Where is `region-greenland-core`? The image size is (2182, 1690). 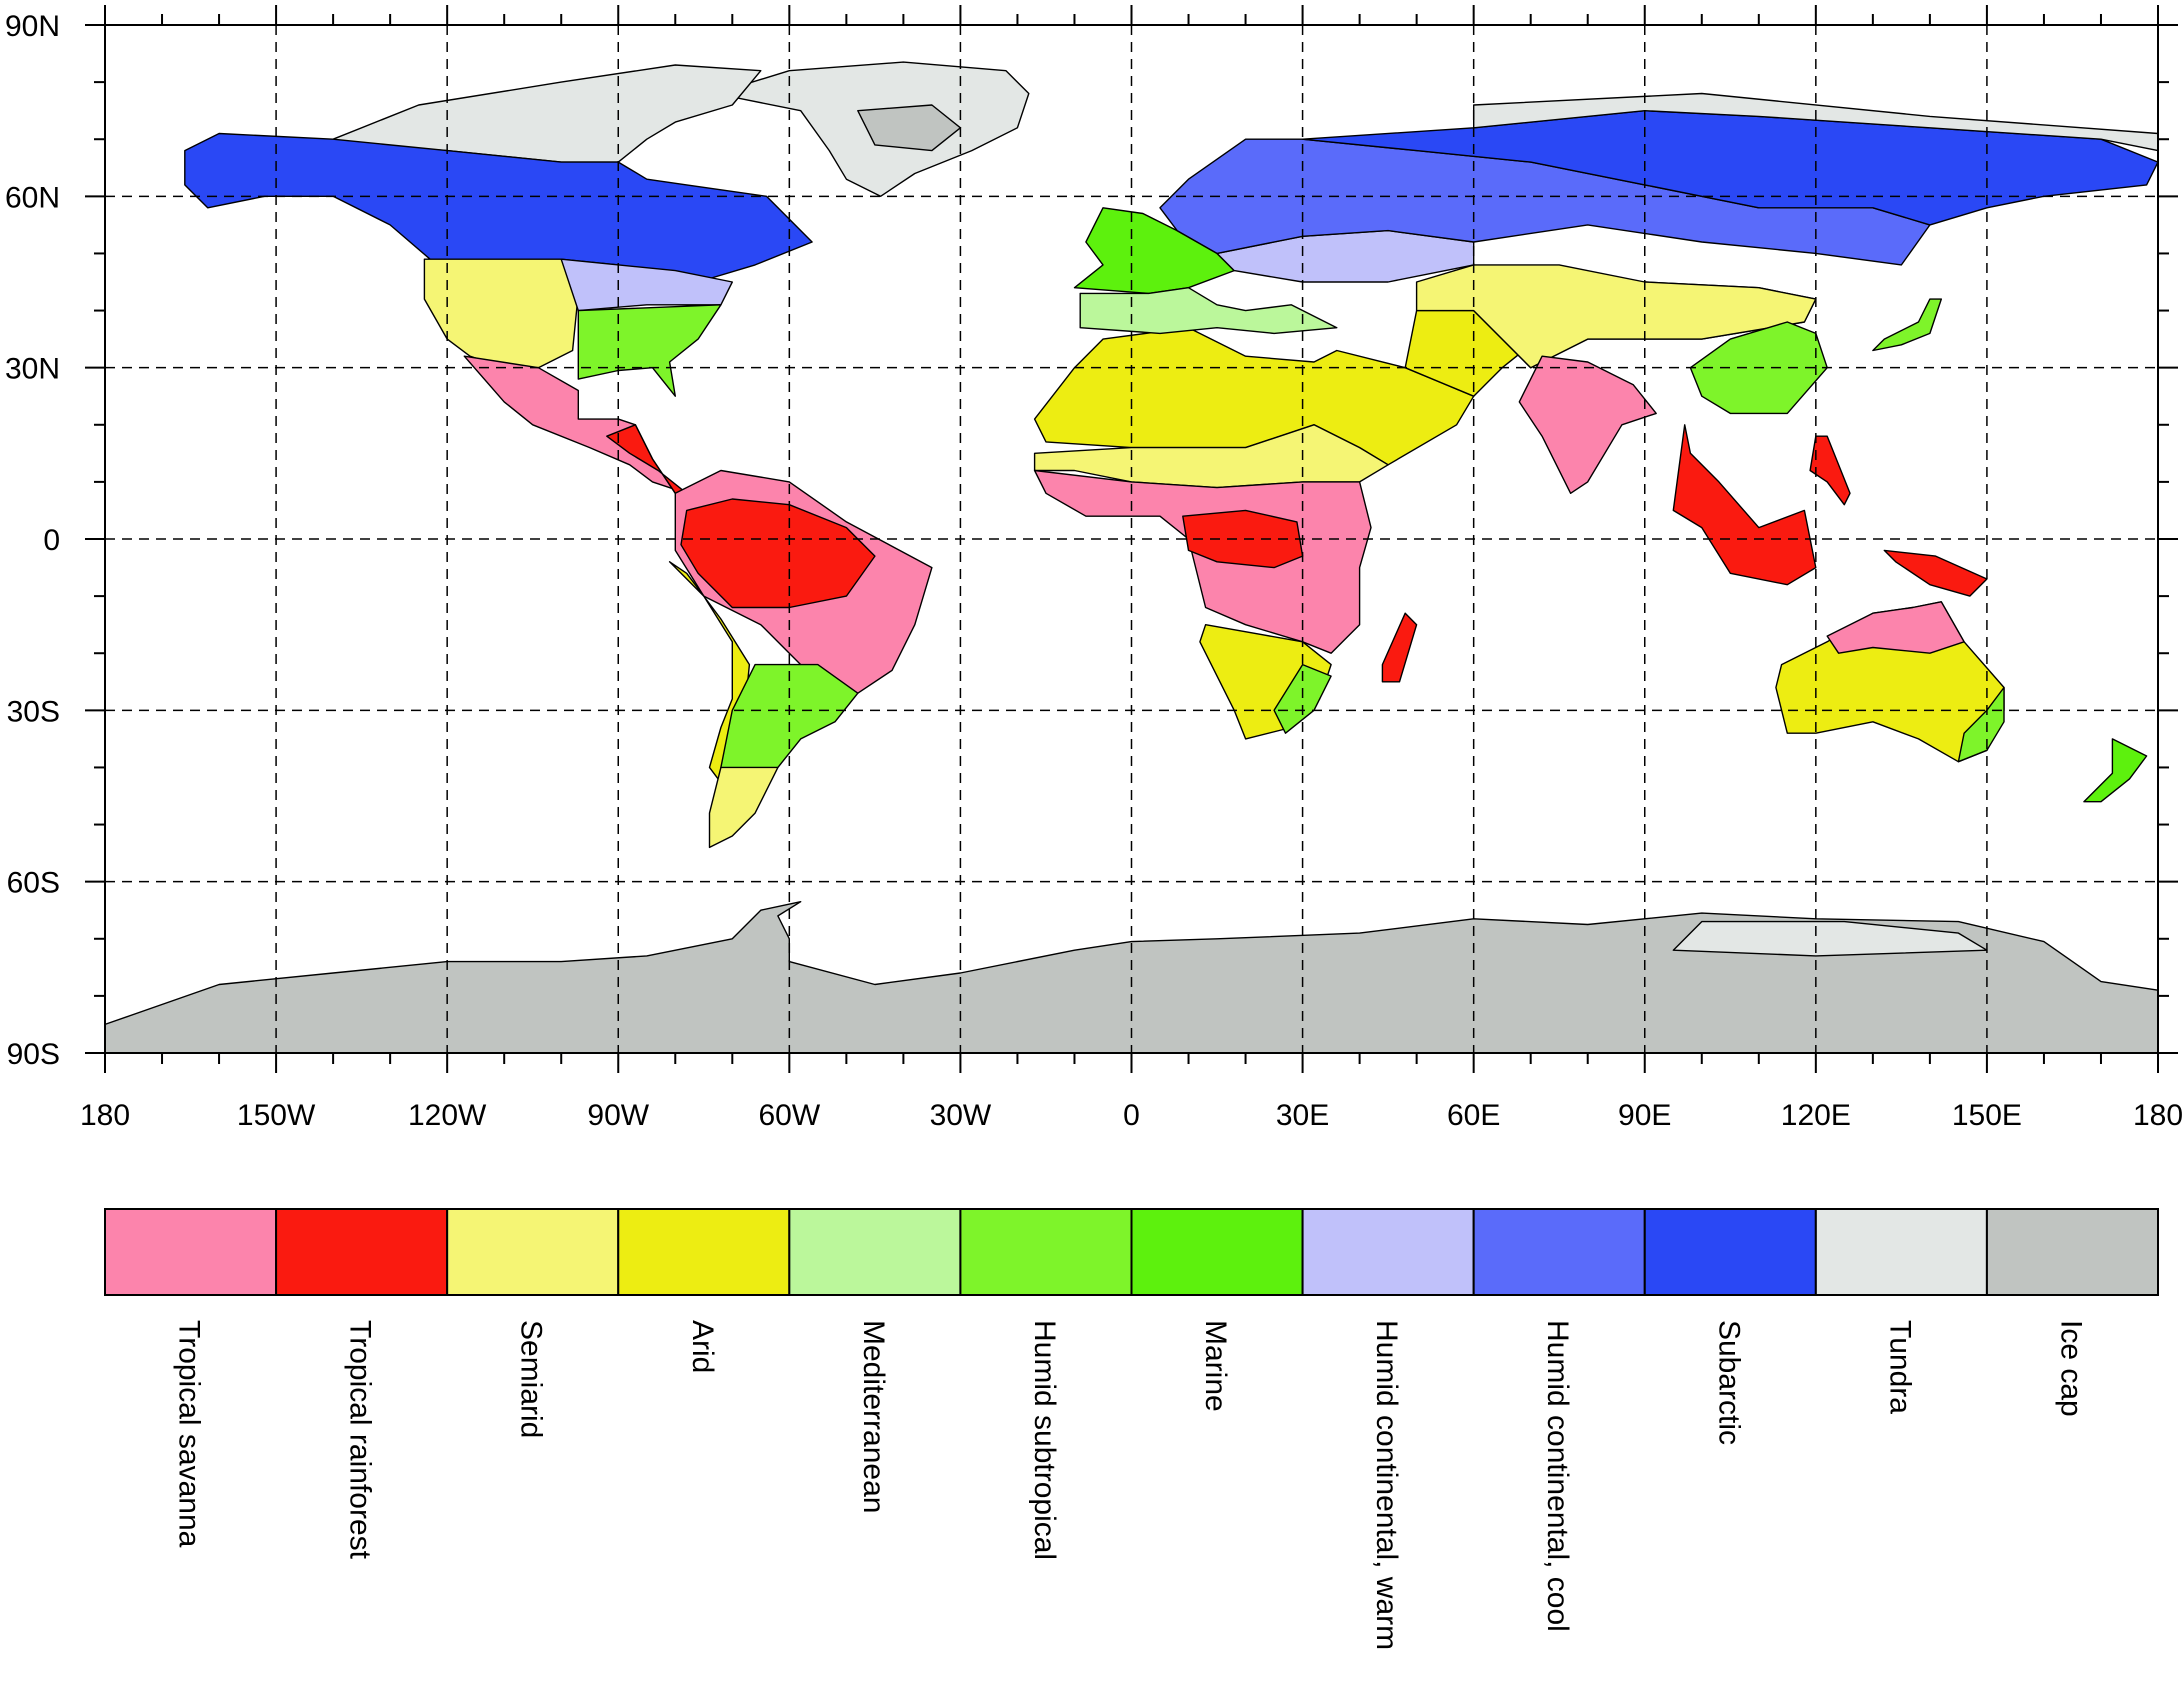
region-greenland-core is located at coordinates (909, 128).